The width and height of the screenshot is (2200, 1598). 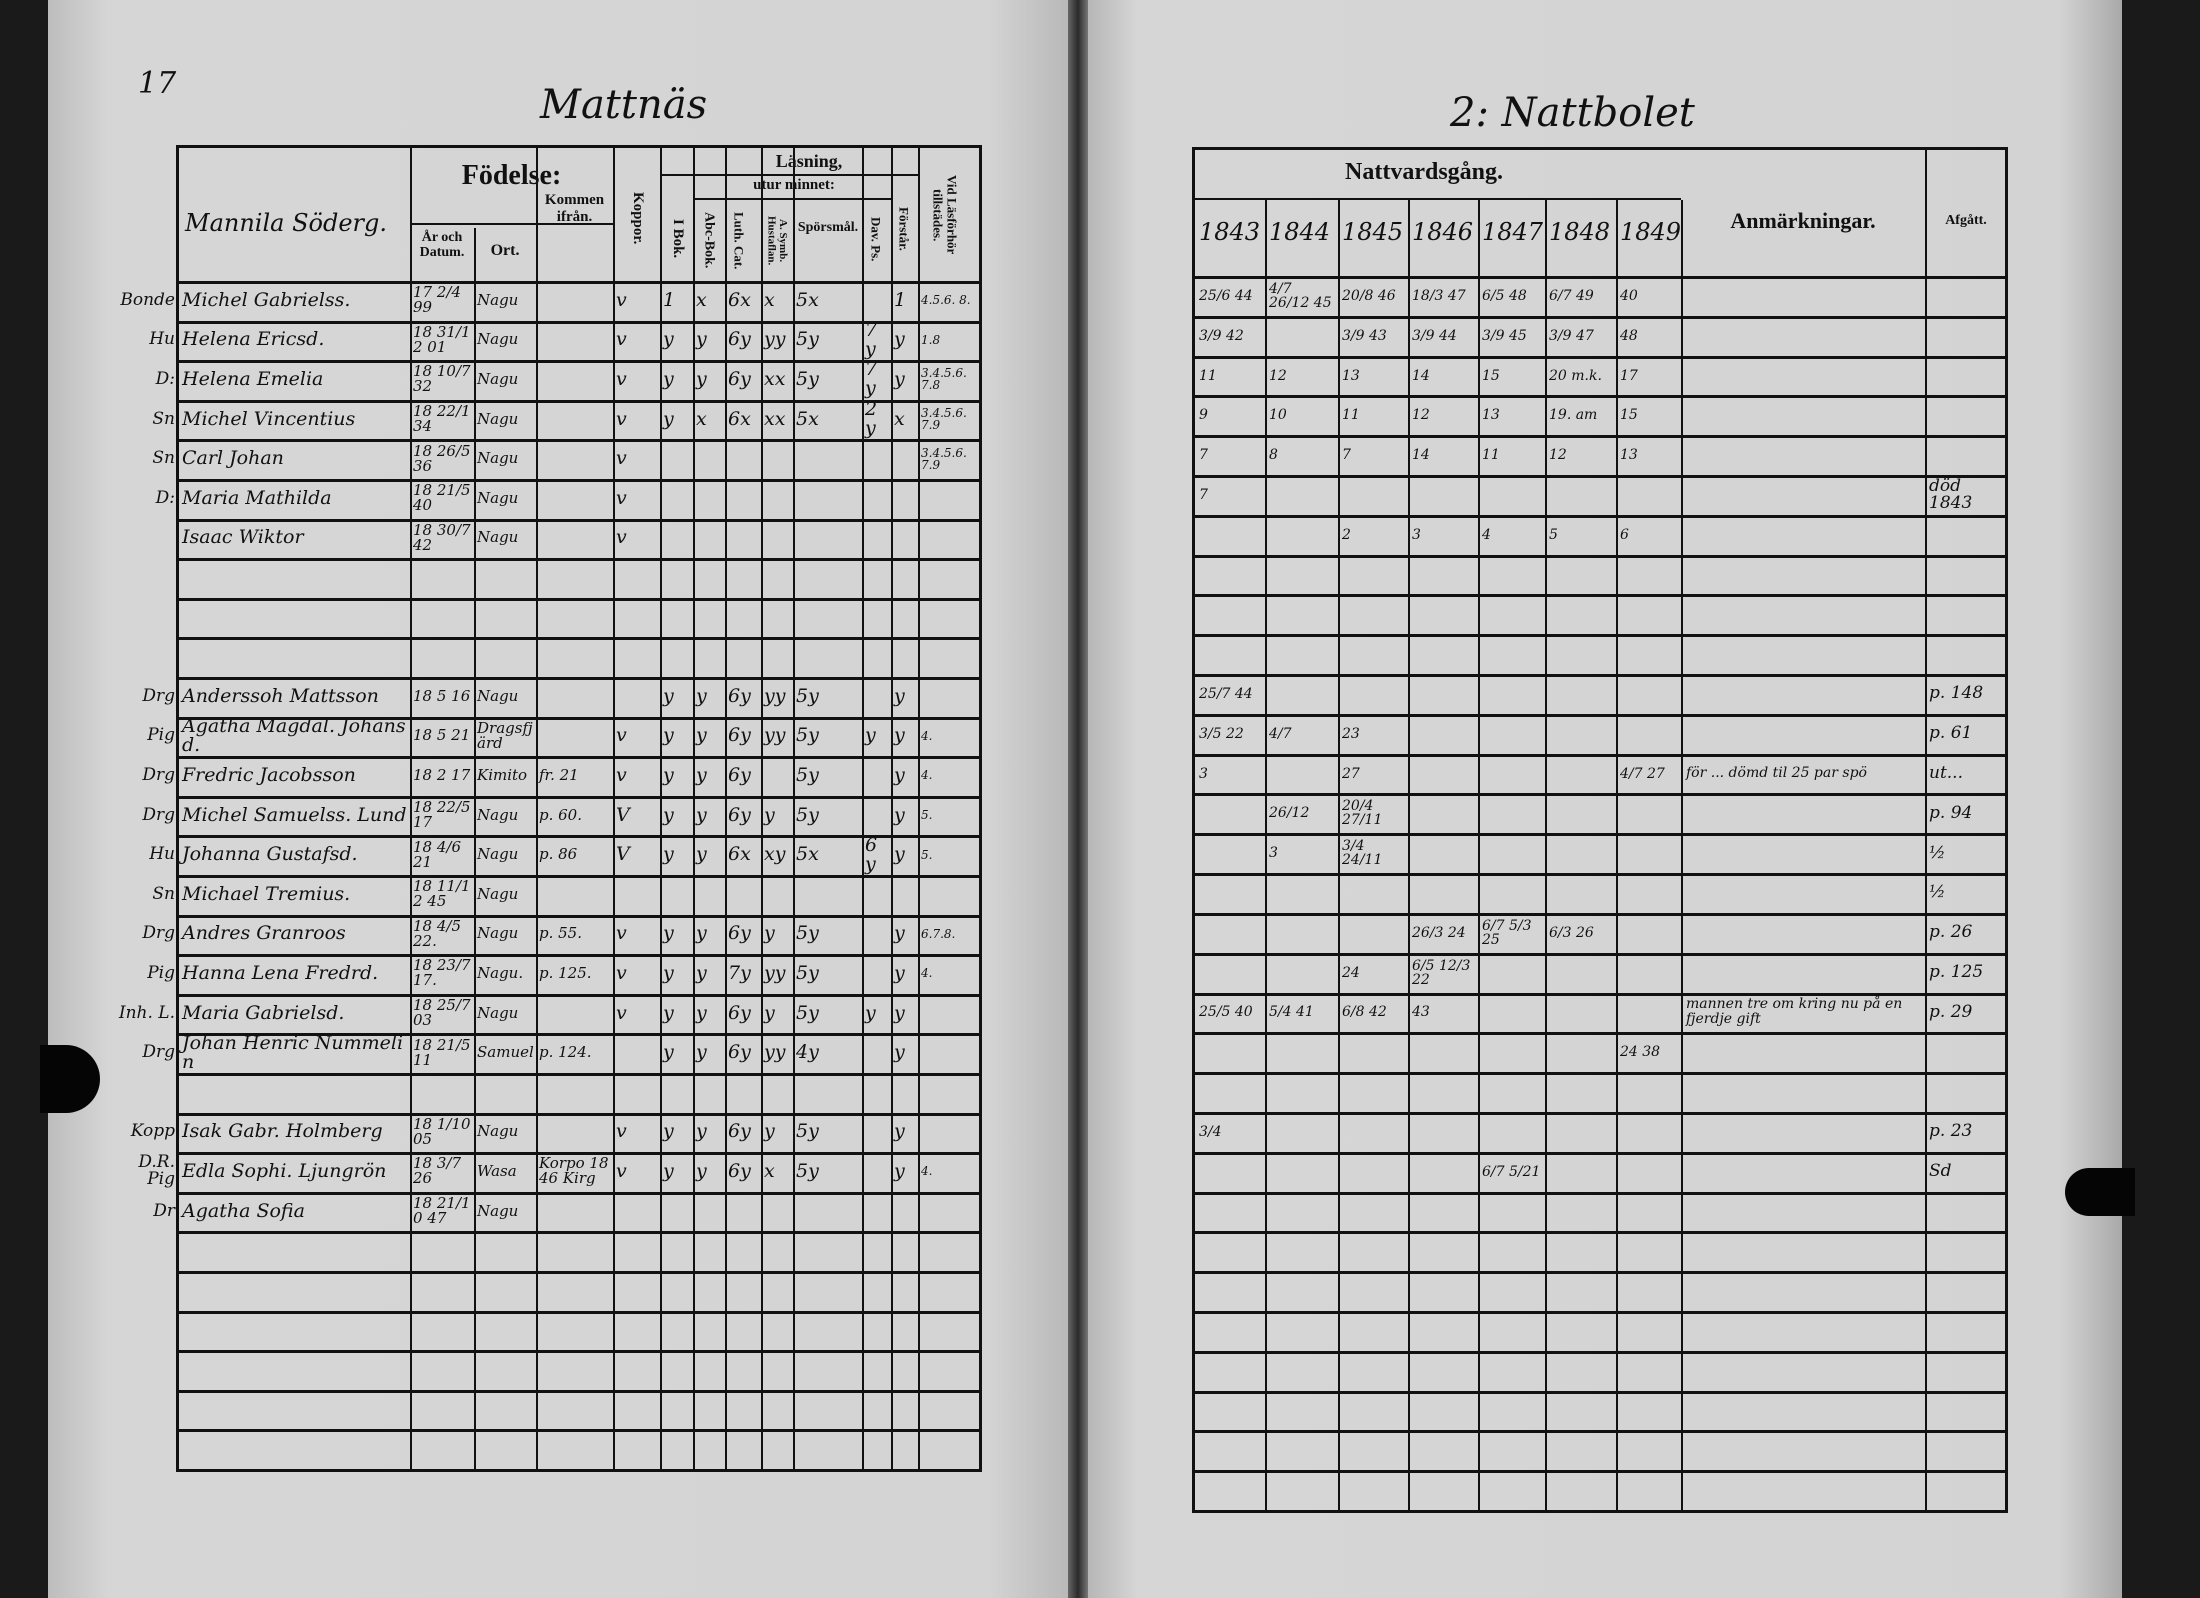 What do you see at coordinates (1600, 535) in the screenshot?
I see `table-row: 2 3 4 5 6` at bounding box center [1600, 535].